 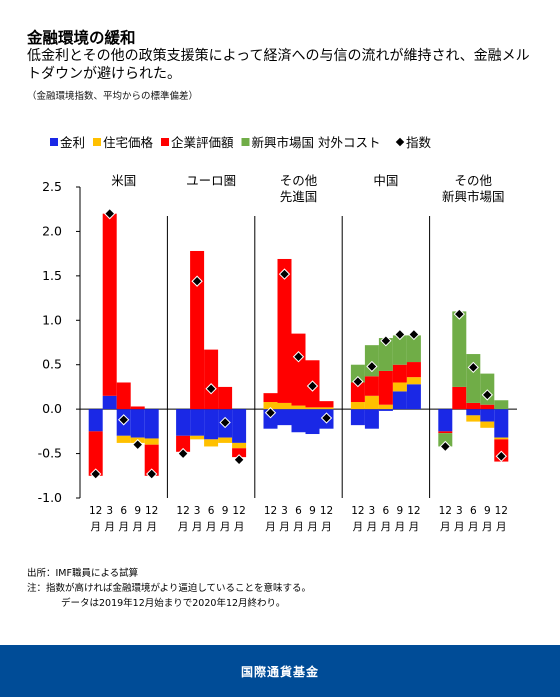 I want to click on unit-note: （金融環境指数、平均からの標準偏差）, so click(x=113, y=96).